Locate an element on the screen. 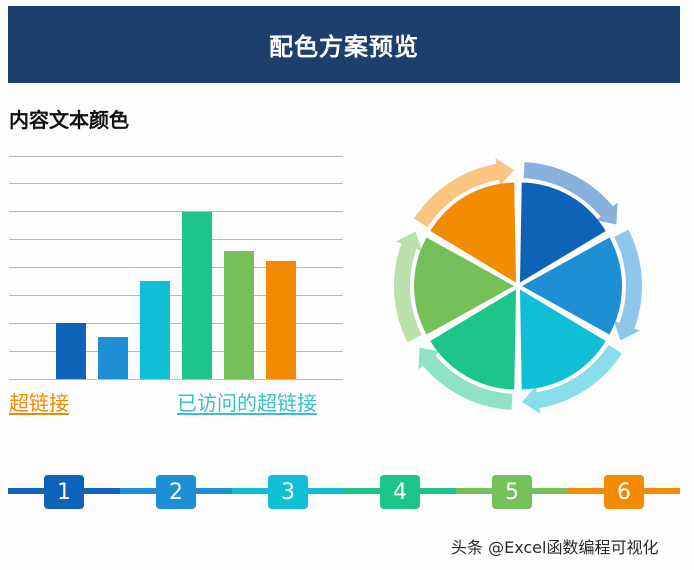 Image resolution: width=694 pixels, height=570 pixels. page-title: 配色方案预览 is located at coordinates (344, 47).